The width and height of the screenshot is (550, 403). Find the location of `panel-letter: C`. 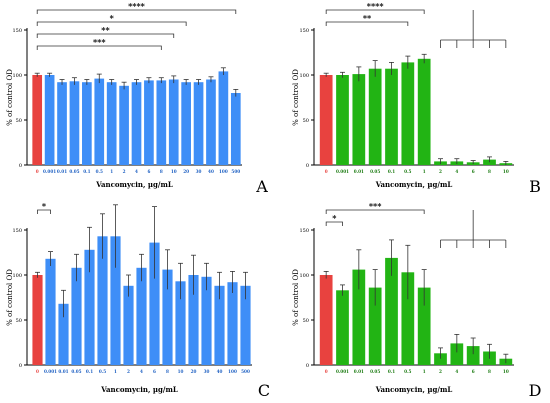

panel-letter: C is located at coordinates (264, 390).